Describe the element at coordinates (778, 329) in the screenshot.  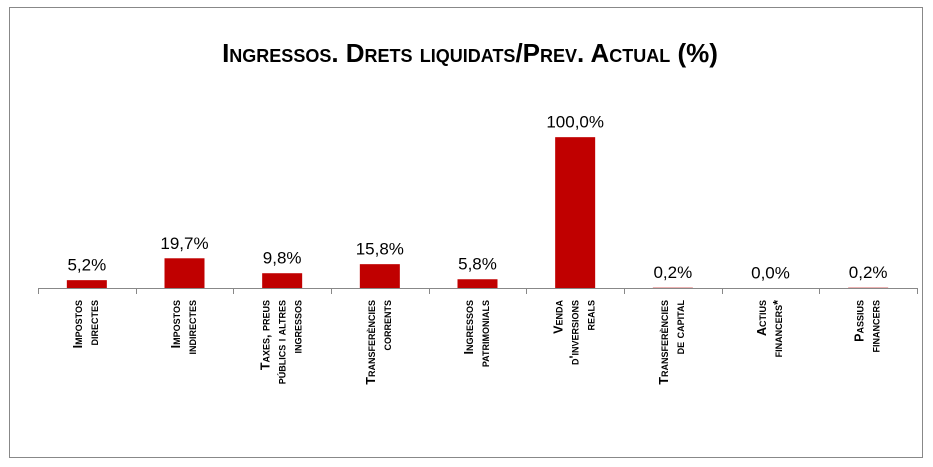
I see `x-tick-label: financers*` at that location.